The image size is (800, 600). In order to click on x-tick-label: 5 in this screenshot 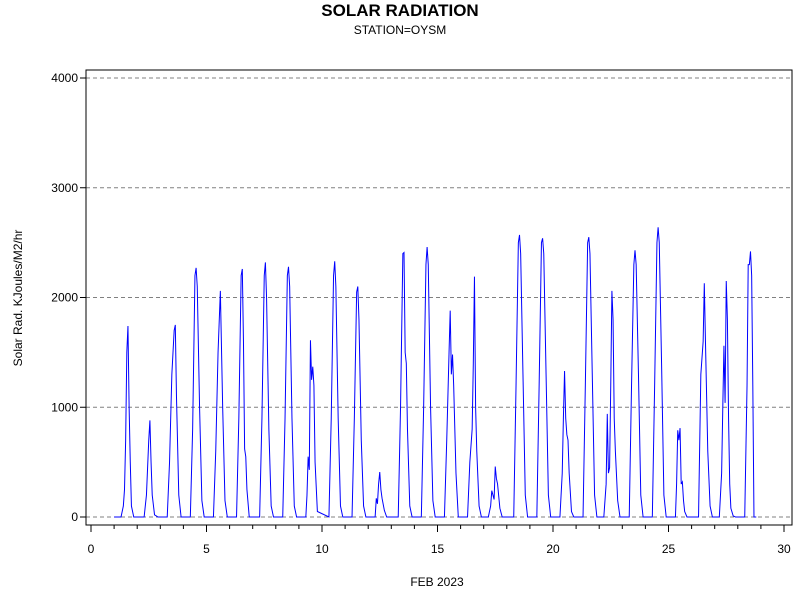, I will do `click(206, 549)`.